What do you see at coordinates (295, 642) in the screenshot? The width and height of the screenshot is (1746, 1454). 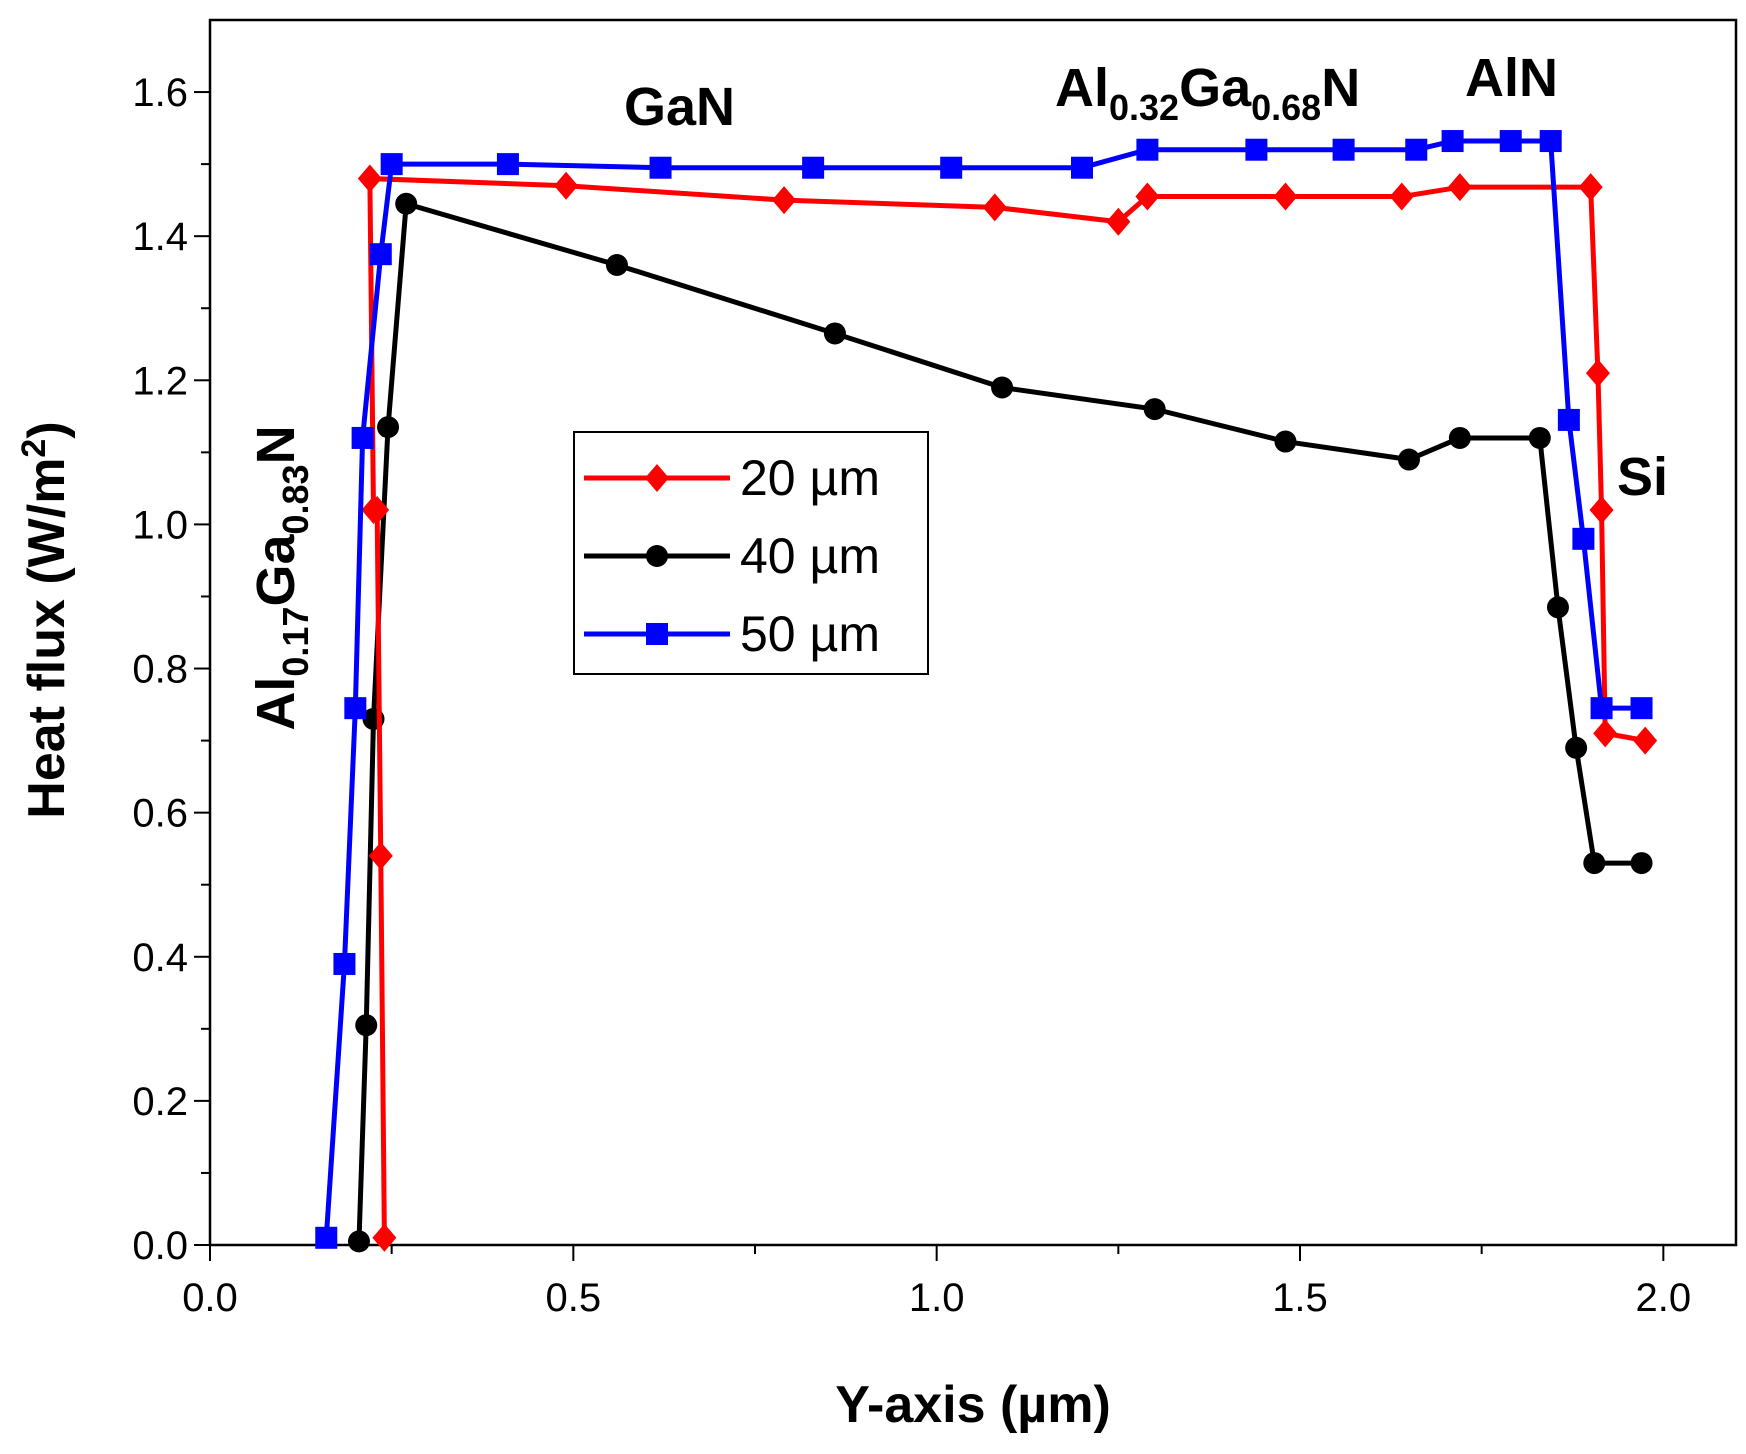 I see `annotation-part: 0.17` at bounding box center [295, 642].